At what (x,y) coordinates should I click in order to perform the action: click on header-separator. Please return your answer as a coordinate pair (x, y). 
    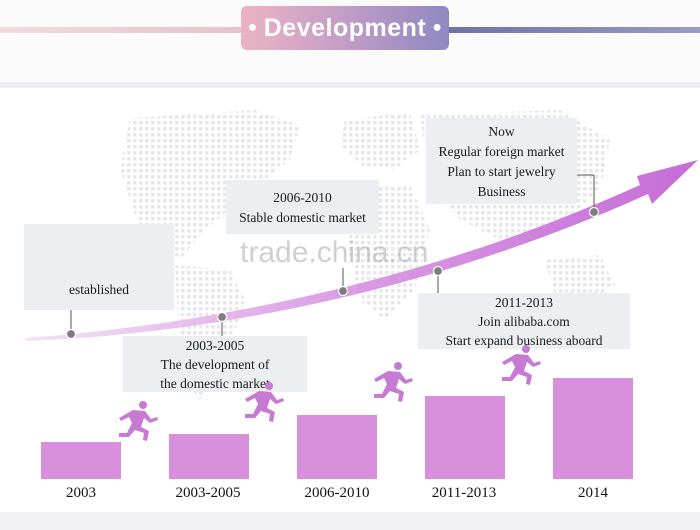
    Looking at the image, I should click on (350, 85).